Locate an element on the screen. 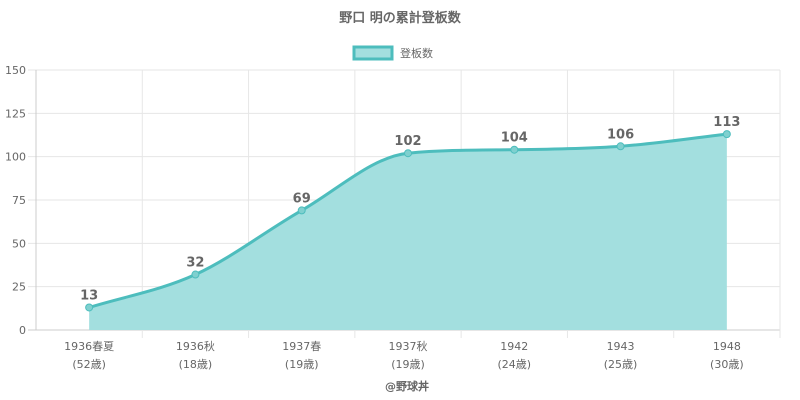 Image resolution: width=800 pixels, height=400 pixels. y-tick-label: 0 is located at coordinates (22, 330).